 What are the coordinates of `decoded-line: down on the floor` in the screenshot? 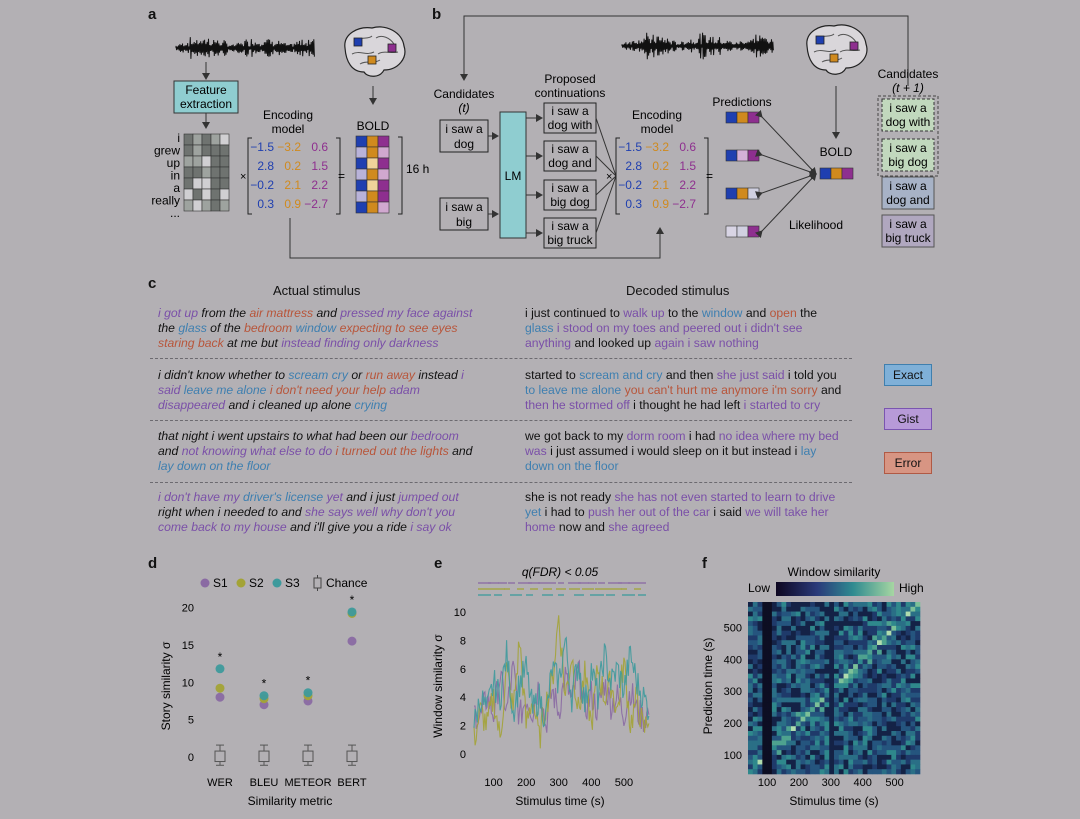 It's located at (700, 466).